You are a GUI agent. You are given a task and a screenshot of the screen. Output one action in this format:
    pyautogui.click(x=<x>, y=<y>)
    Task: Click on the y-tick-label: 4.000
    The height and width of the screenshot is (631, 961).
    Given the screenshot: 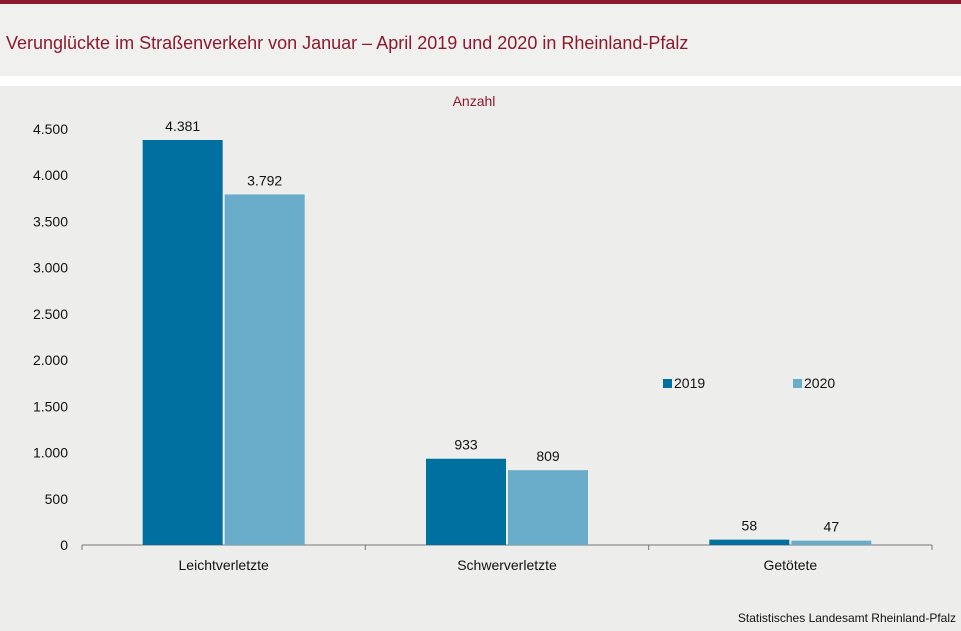 What is the action you would take?
    pyautogui.click(x=50, y=175)
    